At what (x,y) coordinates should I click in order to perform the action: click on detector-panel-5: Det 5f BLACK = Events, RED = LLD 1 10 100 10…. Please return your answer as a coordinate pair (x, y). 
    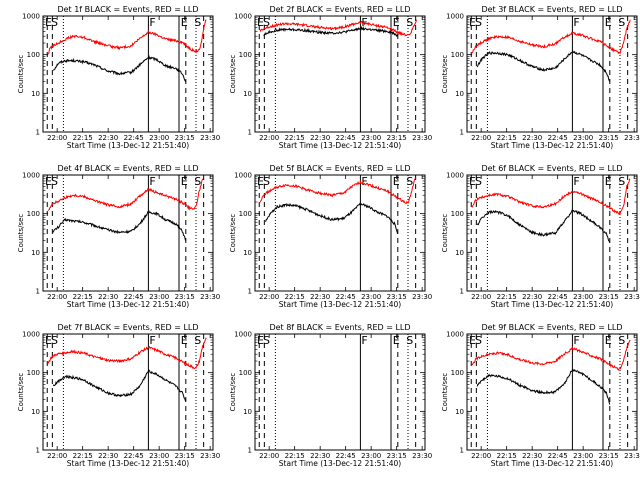
    Looking at the image, I should click on (330, 236).